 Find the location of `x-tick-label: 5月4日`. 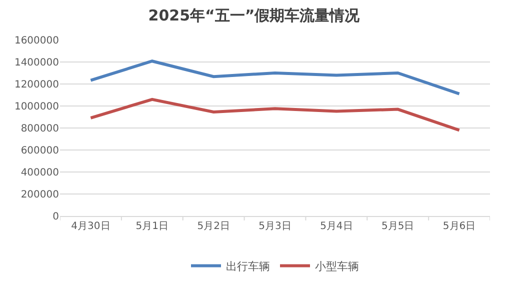

x-tick-label: 5月4日 is located at coordinates (336, 226).